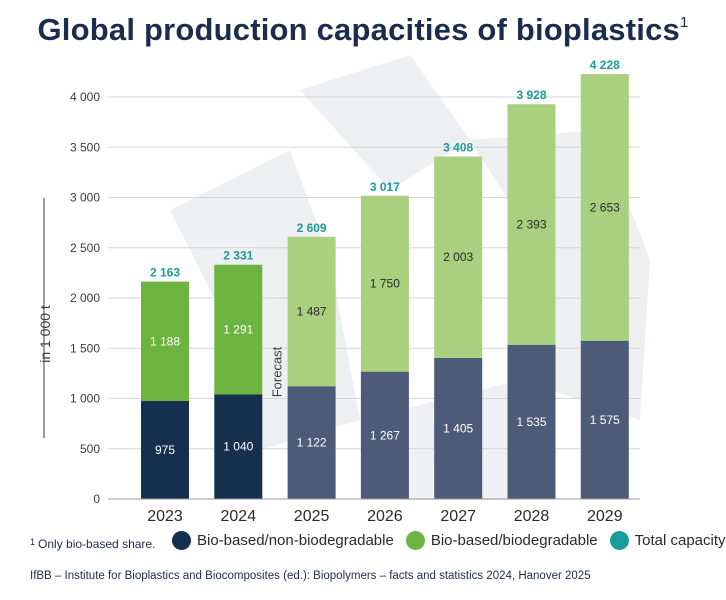 The image size is (726, 600). I want to click on footnote: 1 Only bio-based share., so click(92, 544).